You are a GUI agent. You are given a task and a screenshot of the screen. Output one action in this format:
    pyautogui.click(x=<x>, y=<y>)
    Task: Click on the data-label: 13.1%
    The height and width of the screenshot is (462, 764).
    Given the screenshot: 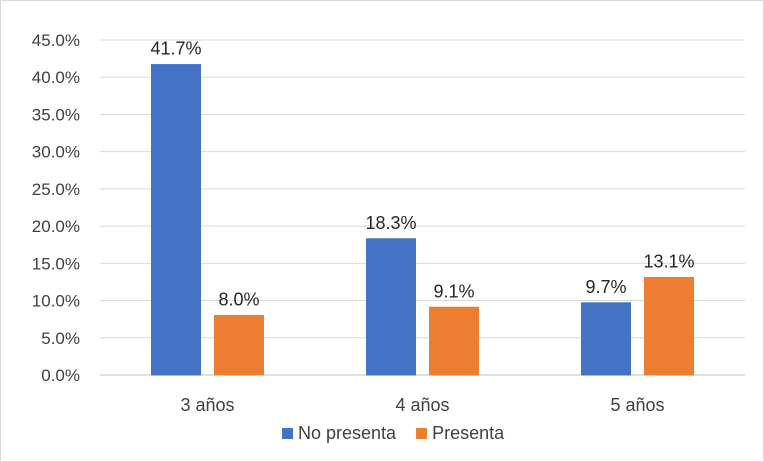 What is the action you would take?
    pyautogui.click(x=668, y=261)
    